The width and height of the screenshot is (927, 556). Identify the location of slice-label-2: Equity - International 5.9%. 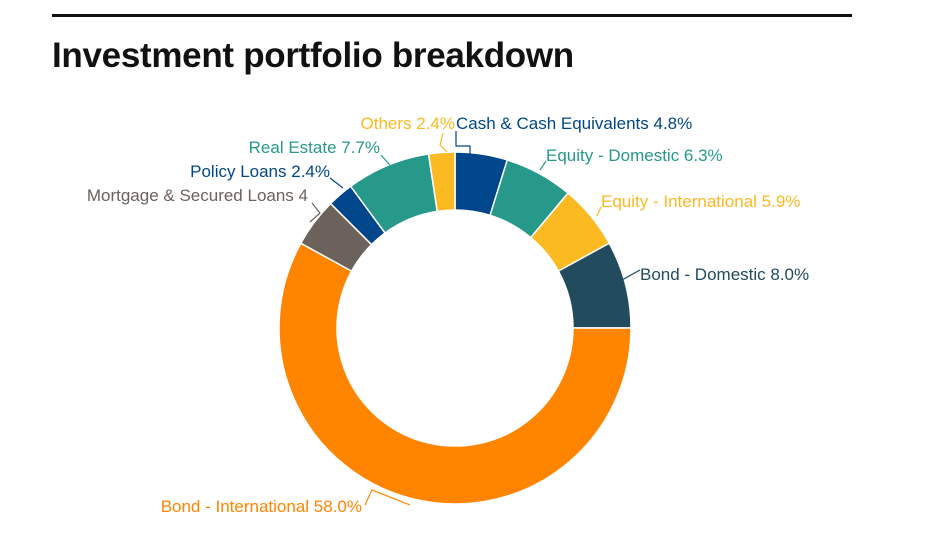
(700, 201).